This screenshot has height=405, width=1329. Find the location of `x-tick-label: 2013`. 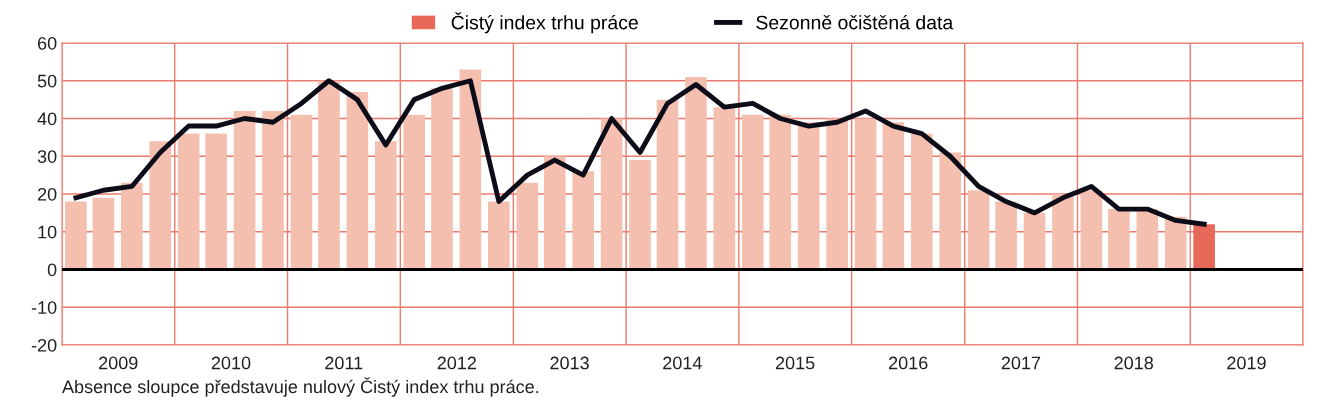

x-tick-label: 2013 is located at coordinates (569, 363).